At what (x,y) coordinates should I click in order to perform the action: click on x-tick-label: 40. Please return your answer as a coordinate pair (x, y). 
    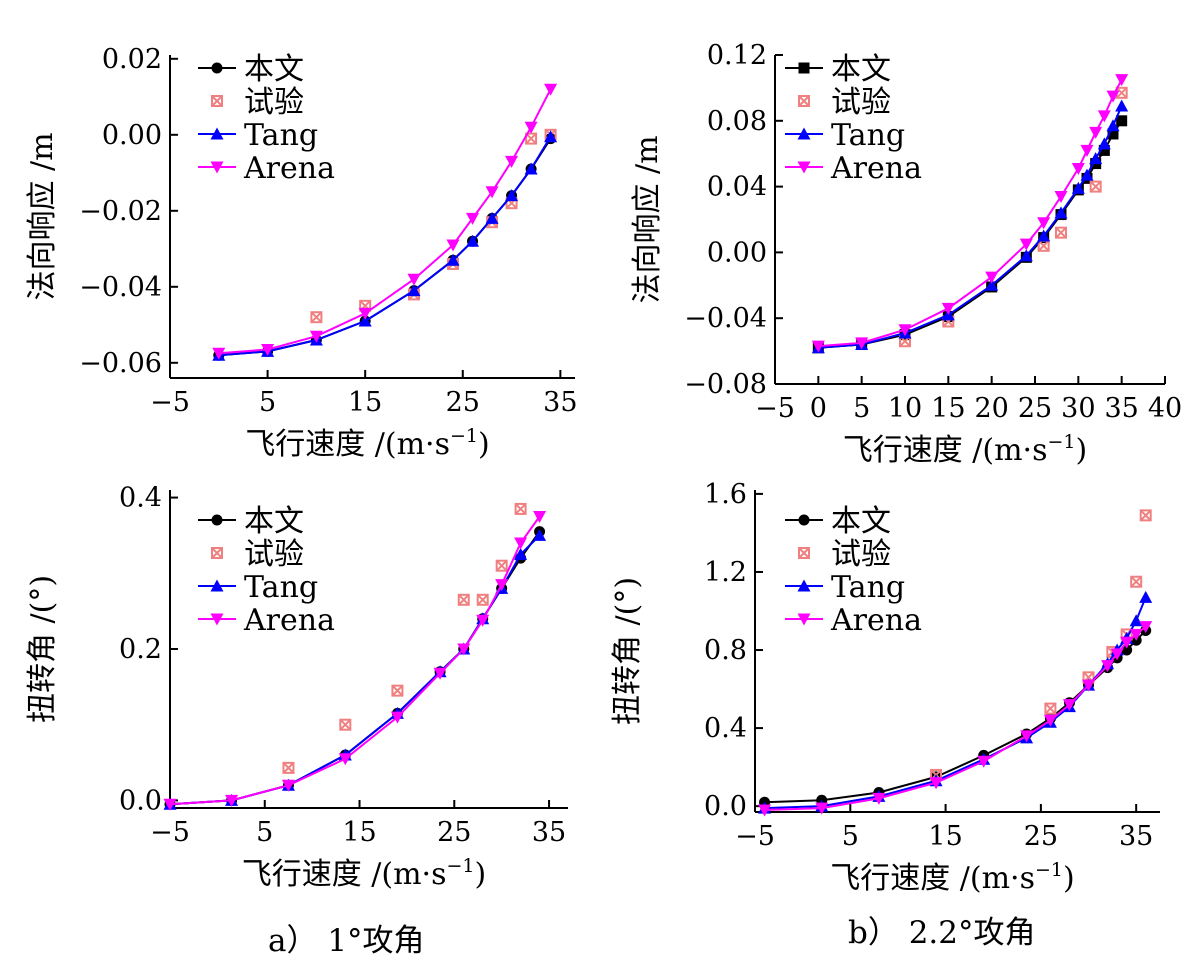
    Looking at the image, I should click on (1165, 408).